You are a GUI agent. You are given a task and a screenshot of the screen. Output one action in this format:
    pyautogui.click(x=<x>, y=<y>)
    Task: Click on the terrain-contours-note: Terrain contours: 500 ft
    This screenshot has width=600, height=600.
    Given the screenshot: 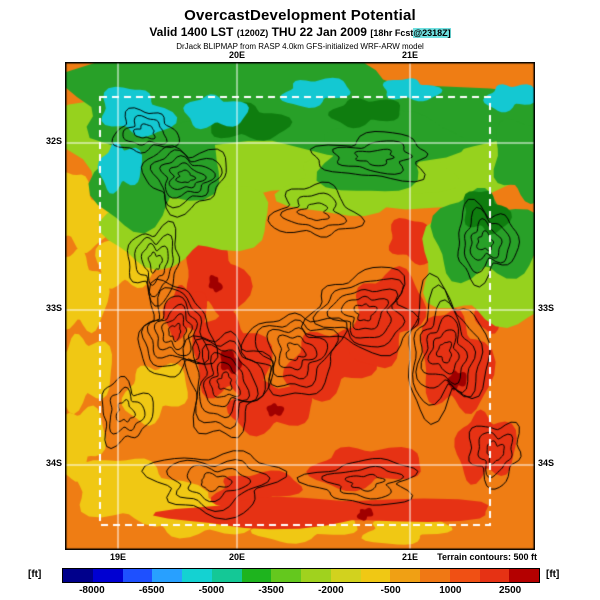 What is the action you would take?
    pyautogui.click(x=487, y=557)
    